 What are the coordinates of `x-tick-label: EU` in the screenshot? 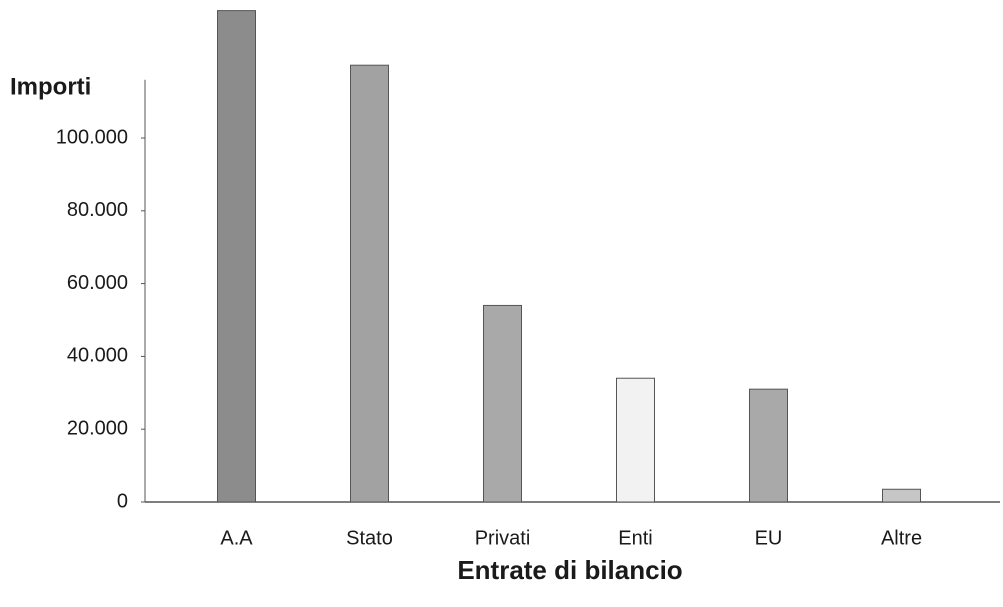 It's located at (769, 538).